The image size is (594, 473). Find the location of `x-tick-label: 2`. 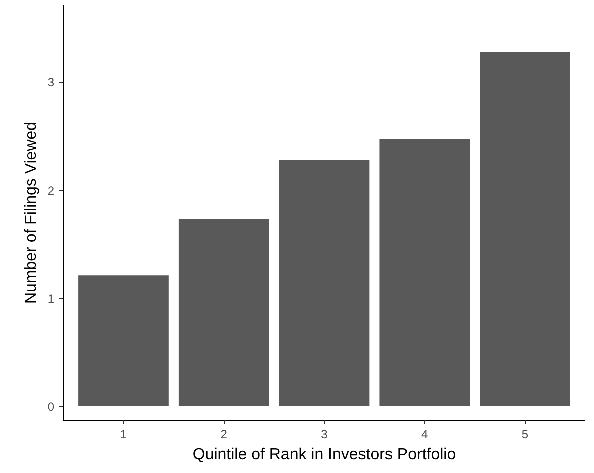

x-tick-label: 2 is located at coordinates (224, 435).